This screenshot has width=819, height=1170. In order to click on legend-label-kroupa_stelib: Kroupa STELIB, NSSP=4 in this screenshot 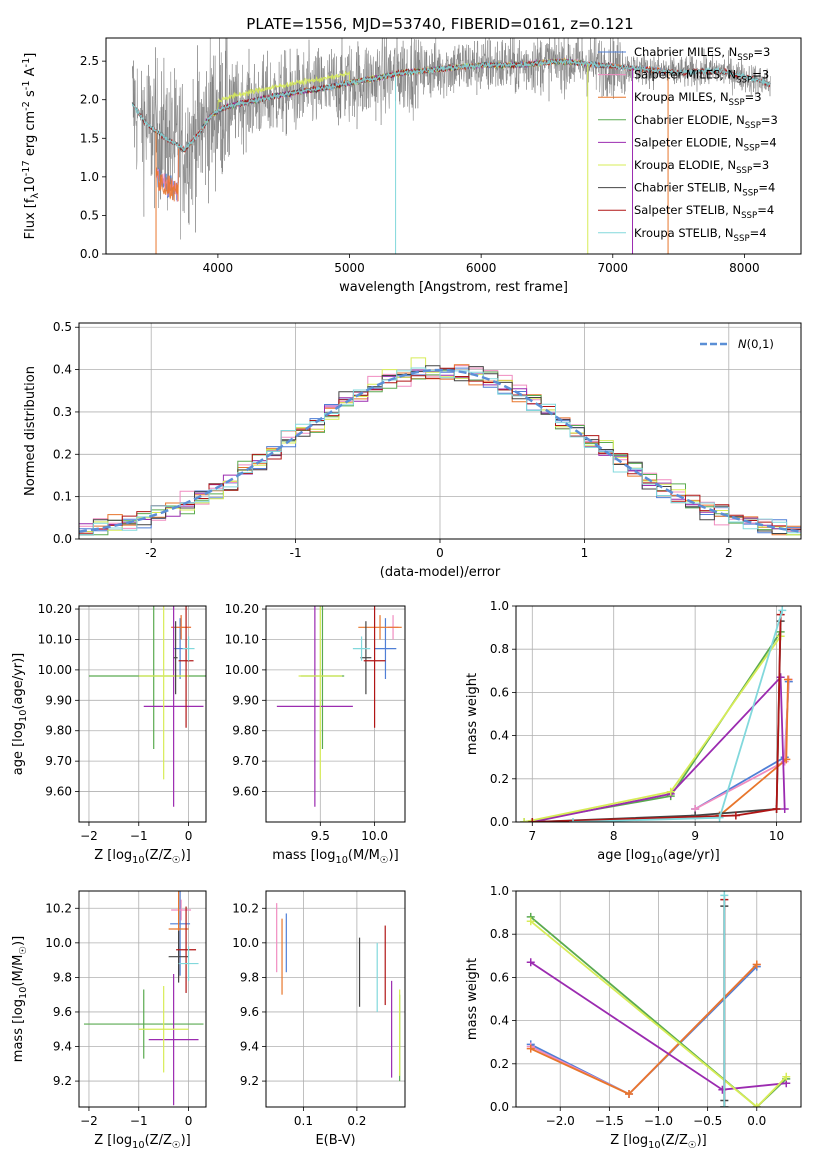, I will do `click(700, 235)`.